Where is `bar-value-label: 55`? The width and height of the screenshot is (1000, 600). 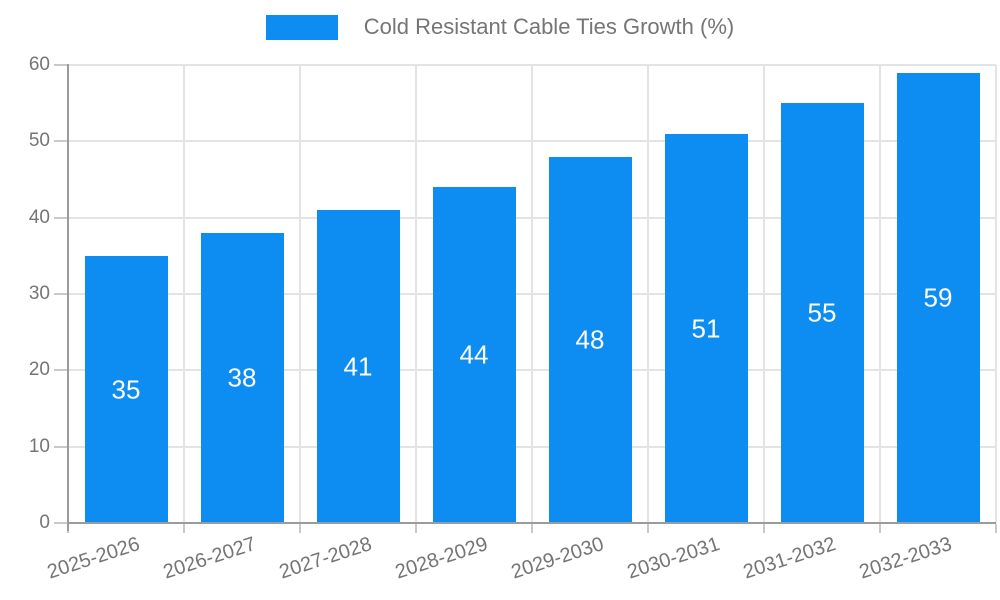 bar-value-label: 55 is located at coordinates (822, 312).